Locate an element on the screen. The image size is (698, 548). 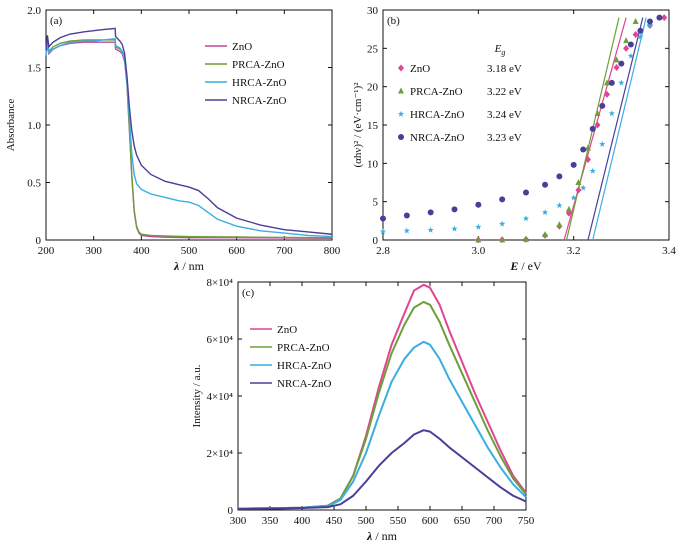
y-tick-label: 10 is located at coordinates (373, 164).